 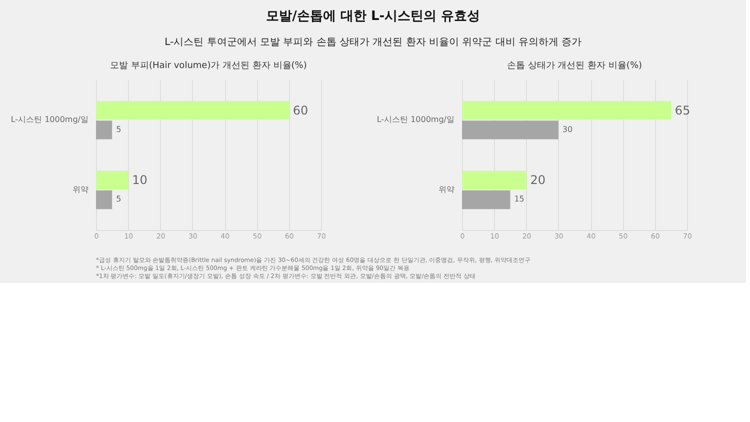 What do you see at coordinates (208, 66) in the screenshot?
I see `chart-title: 모발 부피(Hair volume)가 개선된 환자 비율(%)` at bounding box center [208, 66].